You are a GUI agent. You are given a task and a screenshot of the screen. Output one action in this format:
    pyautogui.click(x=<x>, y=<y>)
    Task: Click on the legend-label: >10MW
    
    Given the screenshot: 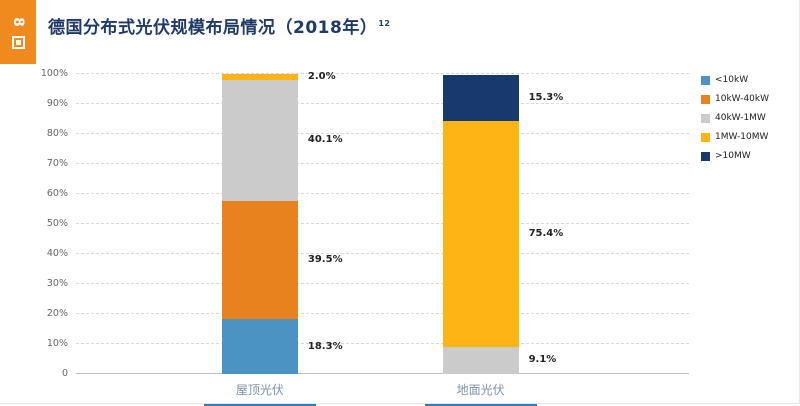 What is the action you would take?
    pyautogui.click(x=733, y=156)
    